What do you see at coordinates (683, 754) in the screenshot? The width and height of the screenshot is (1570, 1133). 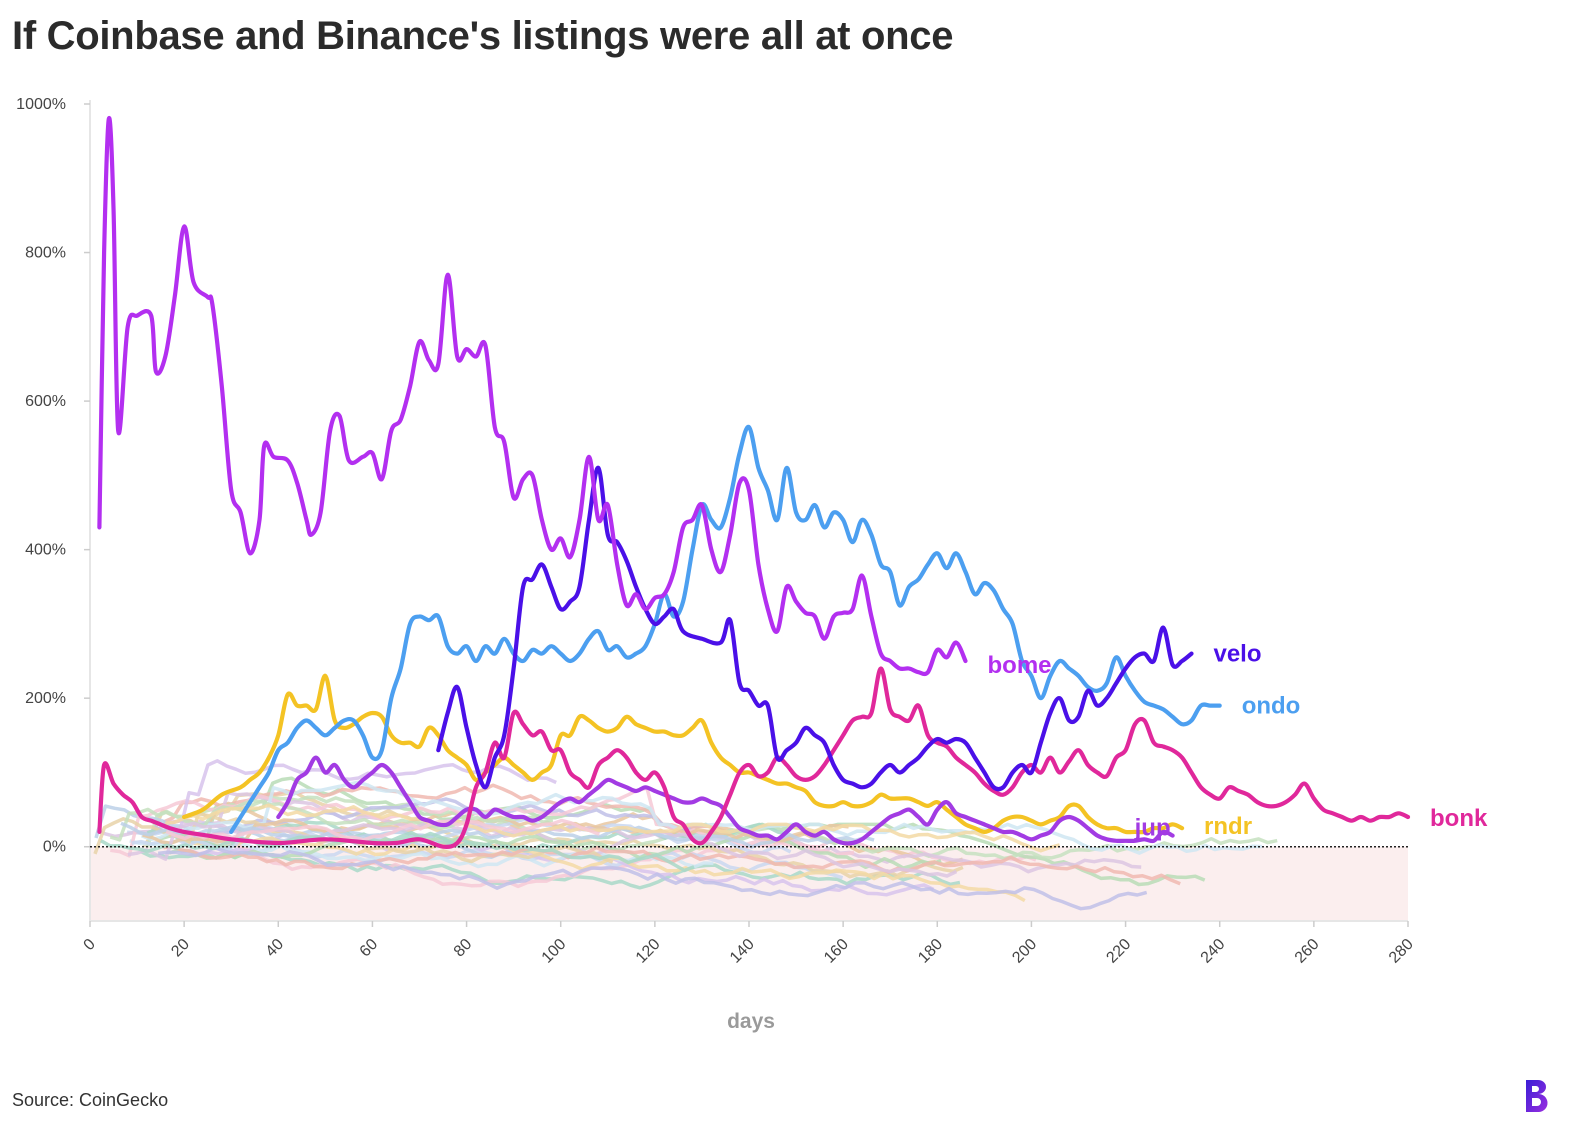 I see `series-line-rndr` at bounding box center [683, 754].